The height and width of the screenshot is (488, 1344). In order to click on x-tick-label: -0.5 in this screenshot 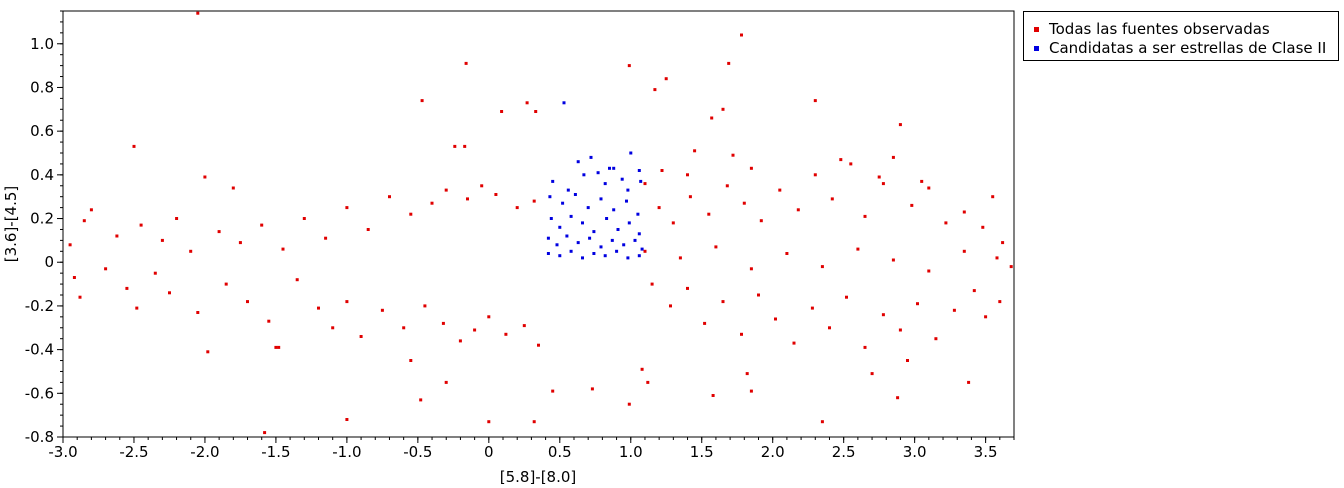, I will do `click(417, 452)`.